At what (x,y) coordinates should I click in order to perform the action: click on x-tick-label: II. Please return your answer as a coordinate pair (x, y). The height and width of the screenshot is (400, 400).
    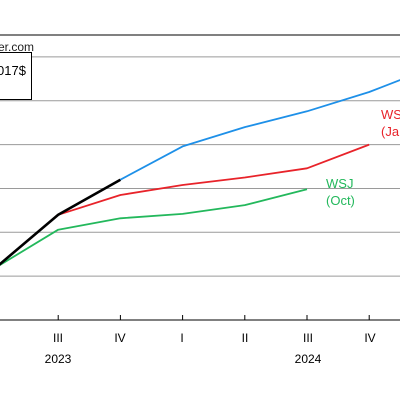
    Looking at the image, I should click on (245, 338).